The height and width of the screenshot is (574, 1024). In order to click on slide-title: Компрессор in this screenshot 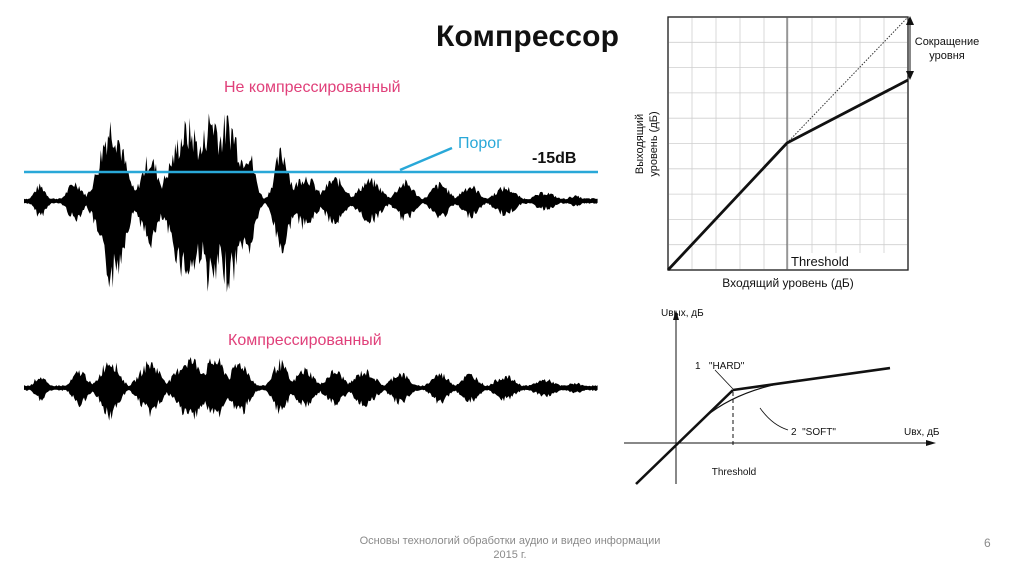, I will do `click(528, 36)`.